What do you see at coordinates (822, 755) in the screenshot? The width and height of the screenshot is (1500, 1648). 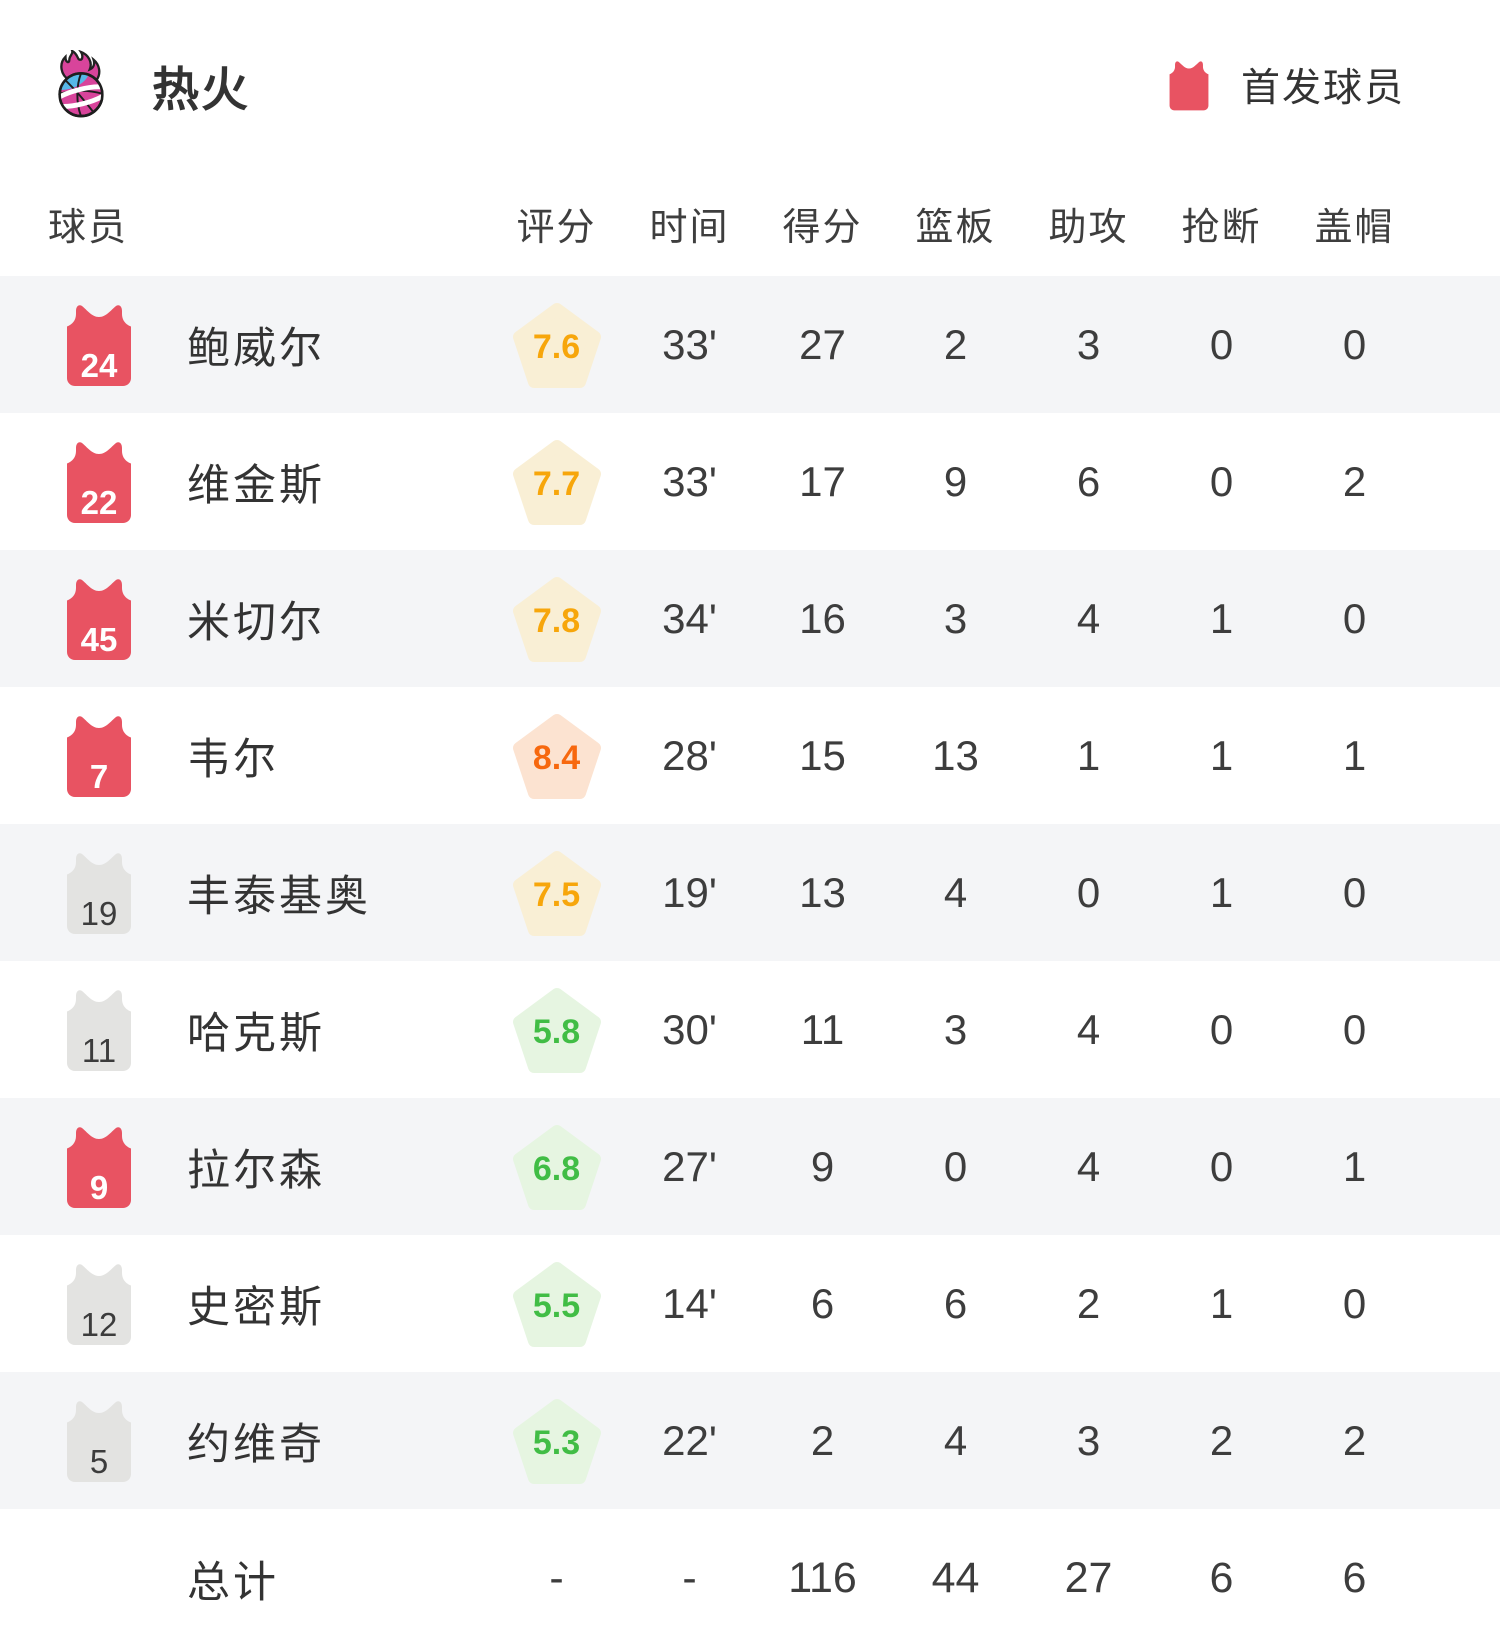 I see `stat-points: 15` at bounding box center [822, 755].